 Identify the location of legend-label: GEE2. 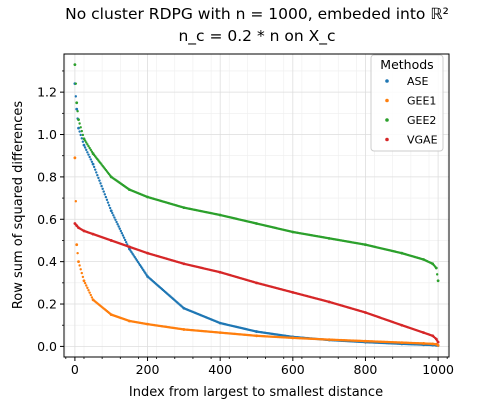
(421, 120).